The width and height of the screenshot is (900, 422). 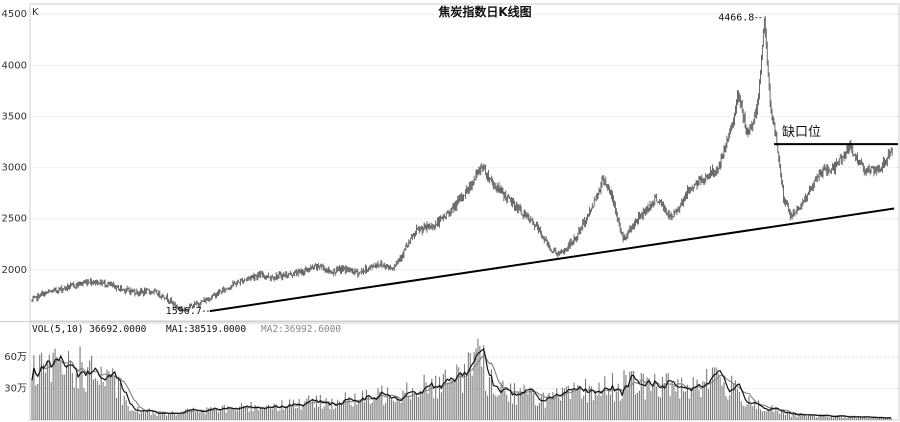 What do you see at coordinates (14, 219) in the screenshot?
I see `price-tick-label: 2500` at bounding box center [14, 219].